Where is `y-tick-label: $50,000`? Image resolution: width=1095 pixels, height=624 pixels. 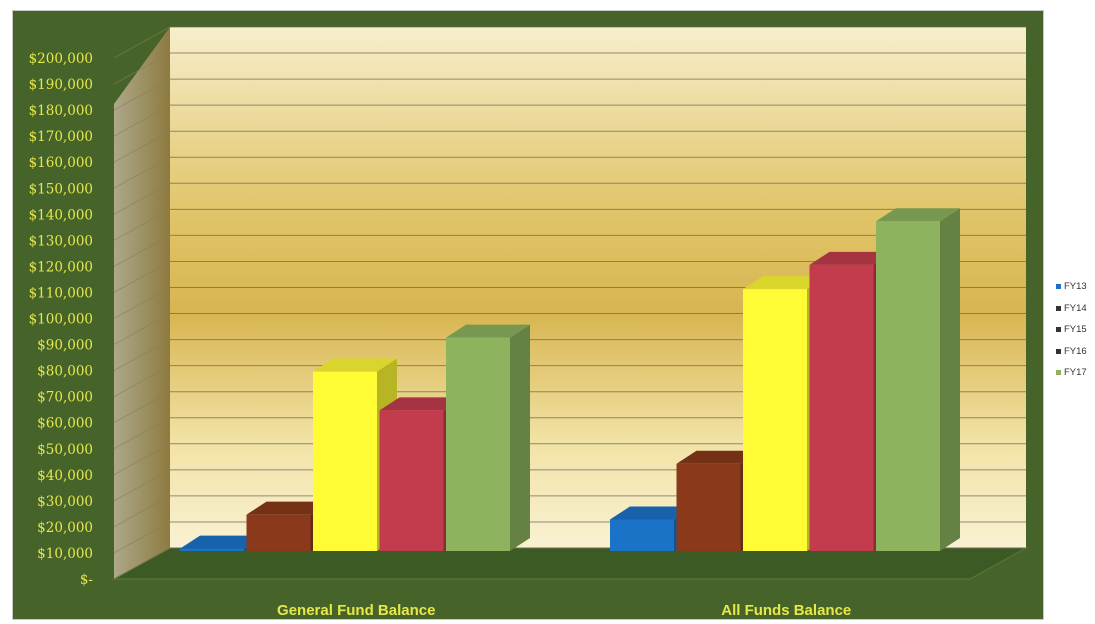
y-tick-label: $50,000 is located at coordinates (65, 450).